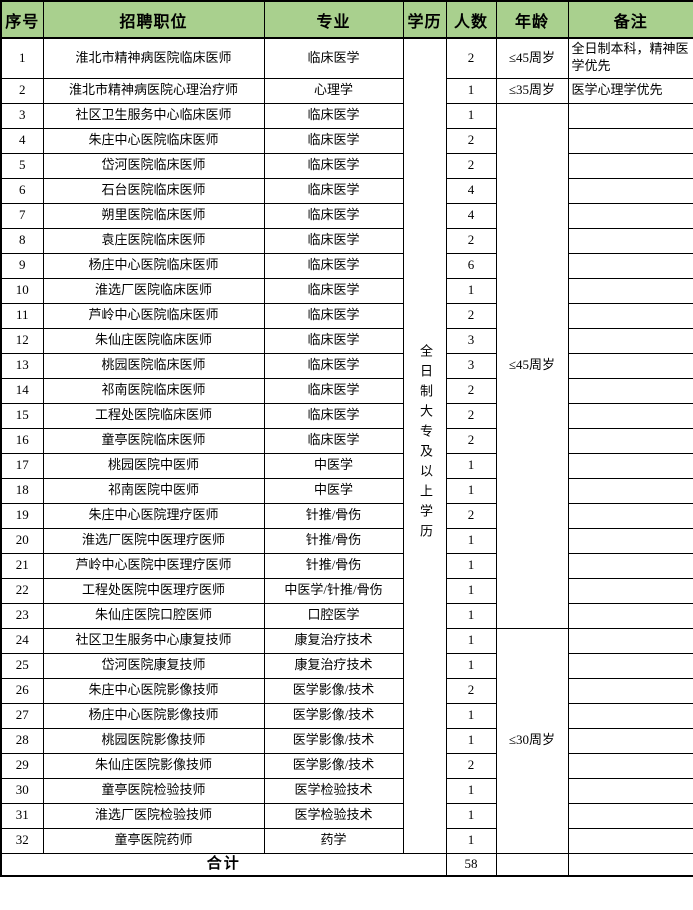 The image size is (693, 910). What do you see at coordinates (346, 240) in the screenshot?
I see `table-row: 8 袁庄医院临床医师 临床医学 2` at bounding box center [346, 240].